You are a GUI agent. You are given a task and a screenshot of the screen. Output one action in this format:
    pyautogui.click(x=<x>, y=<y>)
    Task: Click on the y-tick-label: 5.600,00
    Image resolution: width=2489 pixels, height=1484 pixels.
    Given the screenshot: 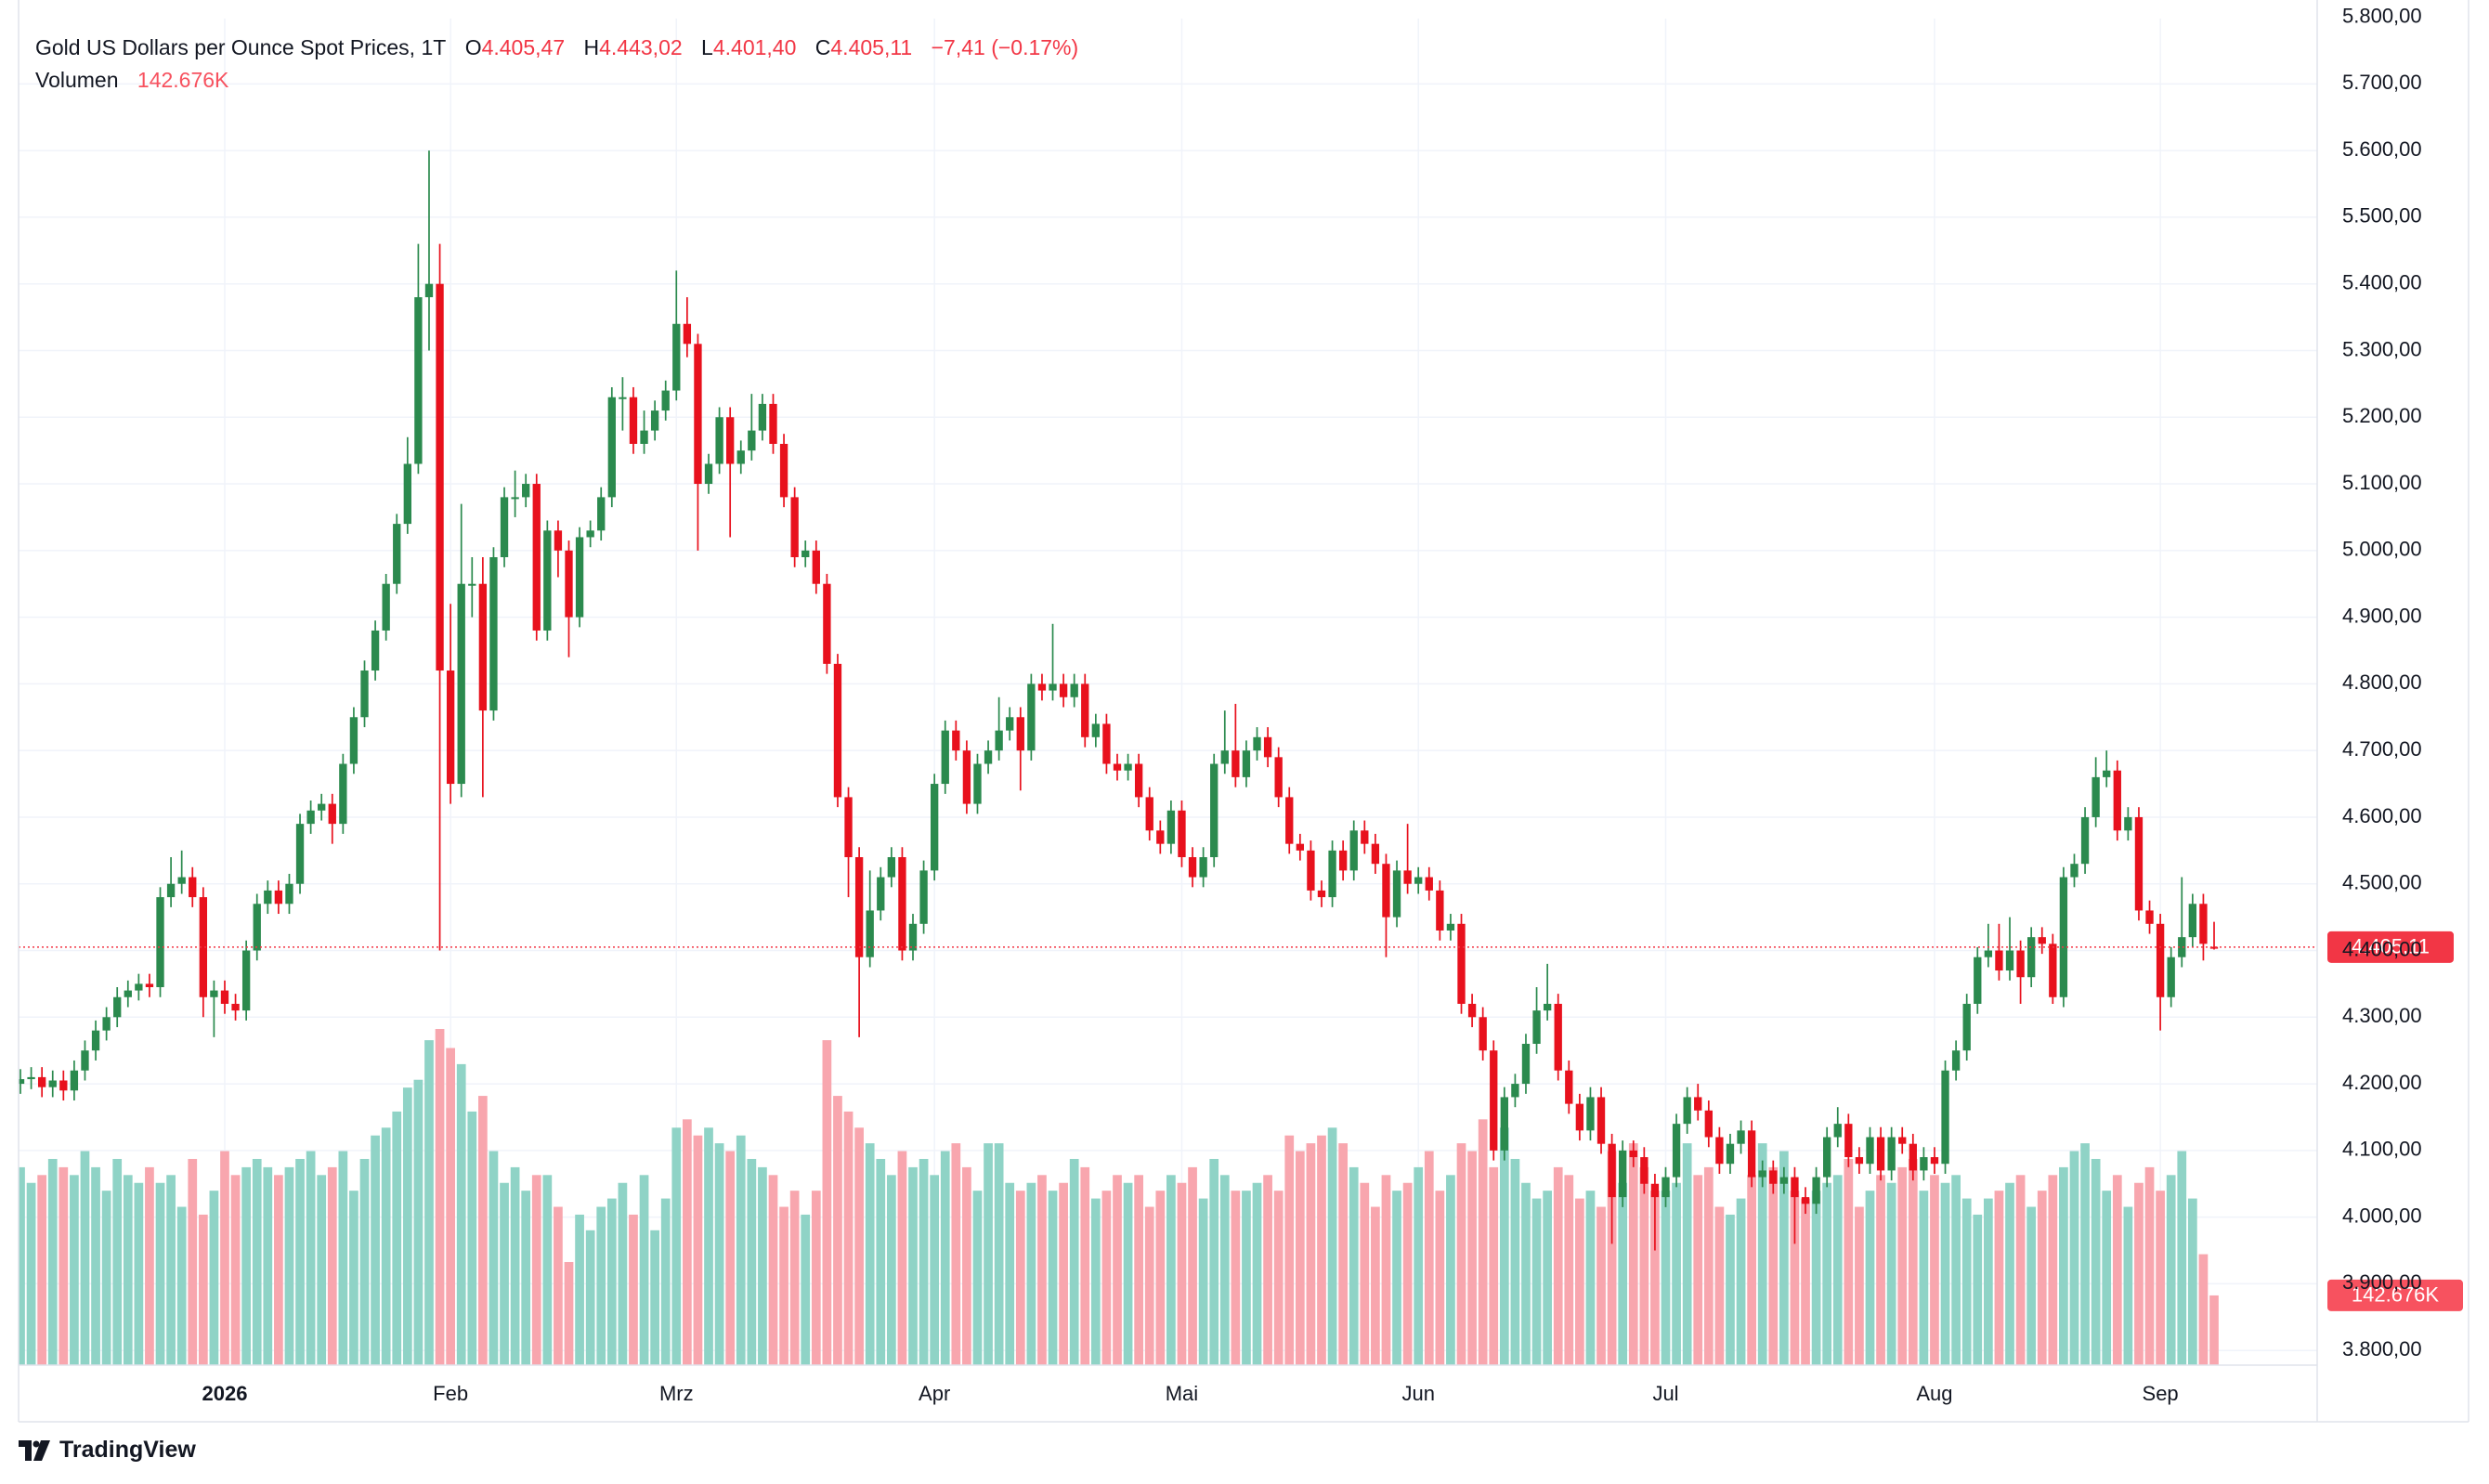 What is the action you would take?
    pyautogui.click(x=2382, y=149)
    